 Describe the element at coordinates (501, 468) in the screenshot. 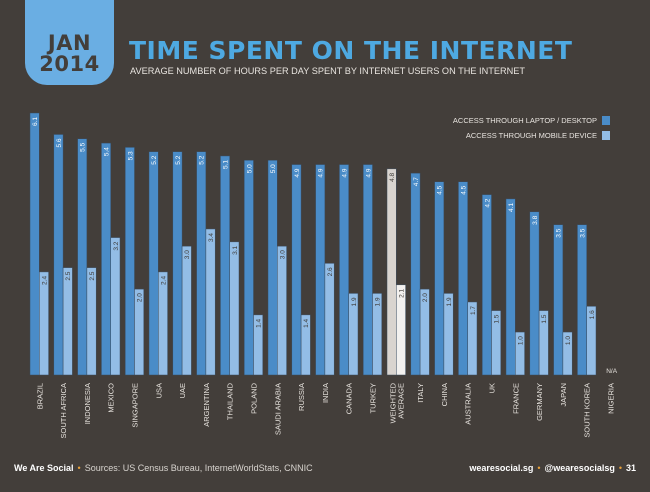

I see `footer-website: wearesocial.sg` at that location.